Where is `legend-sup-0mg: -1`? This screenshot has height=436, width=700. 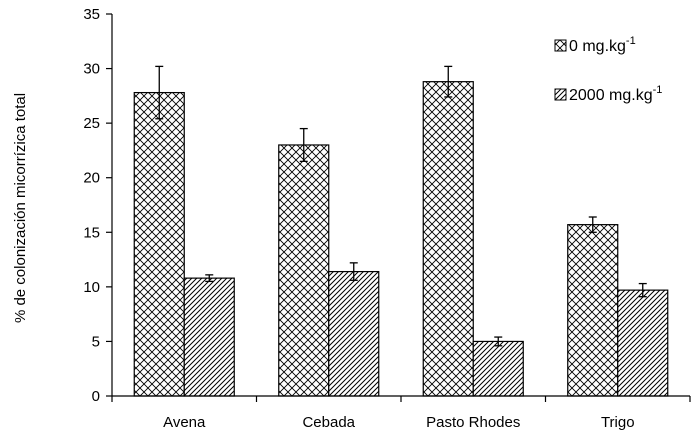
legend-sup-0mg: -1 is located at coordinates (631, 41).